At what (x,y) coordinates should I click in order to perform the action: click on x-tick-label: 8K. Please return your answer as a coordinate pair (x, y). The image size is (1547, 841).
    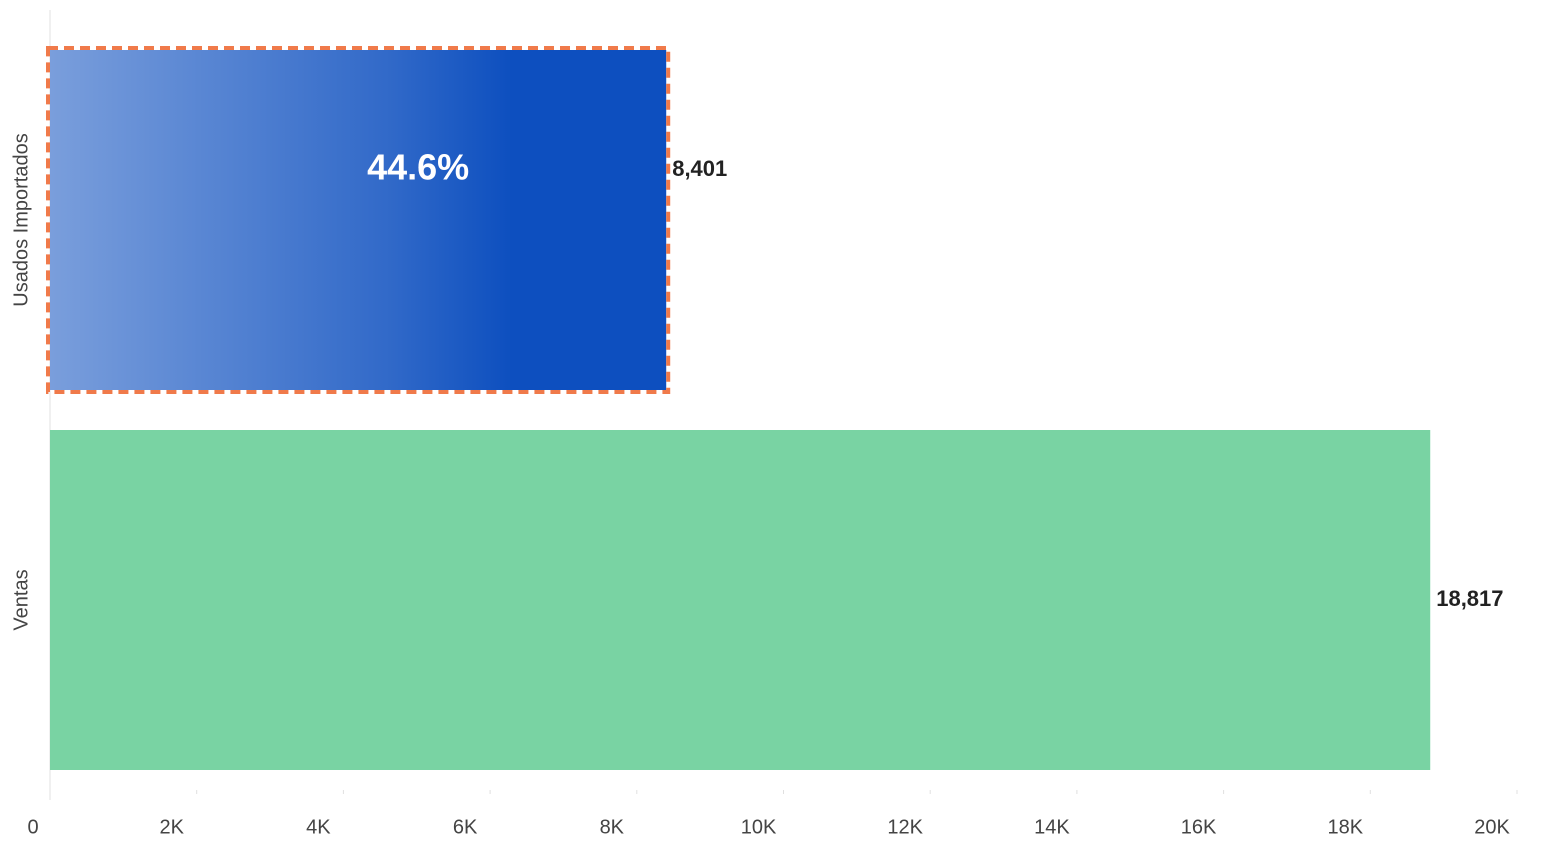
    Looking at the image, I should click on (612, 827).